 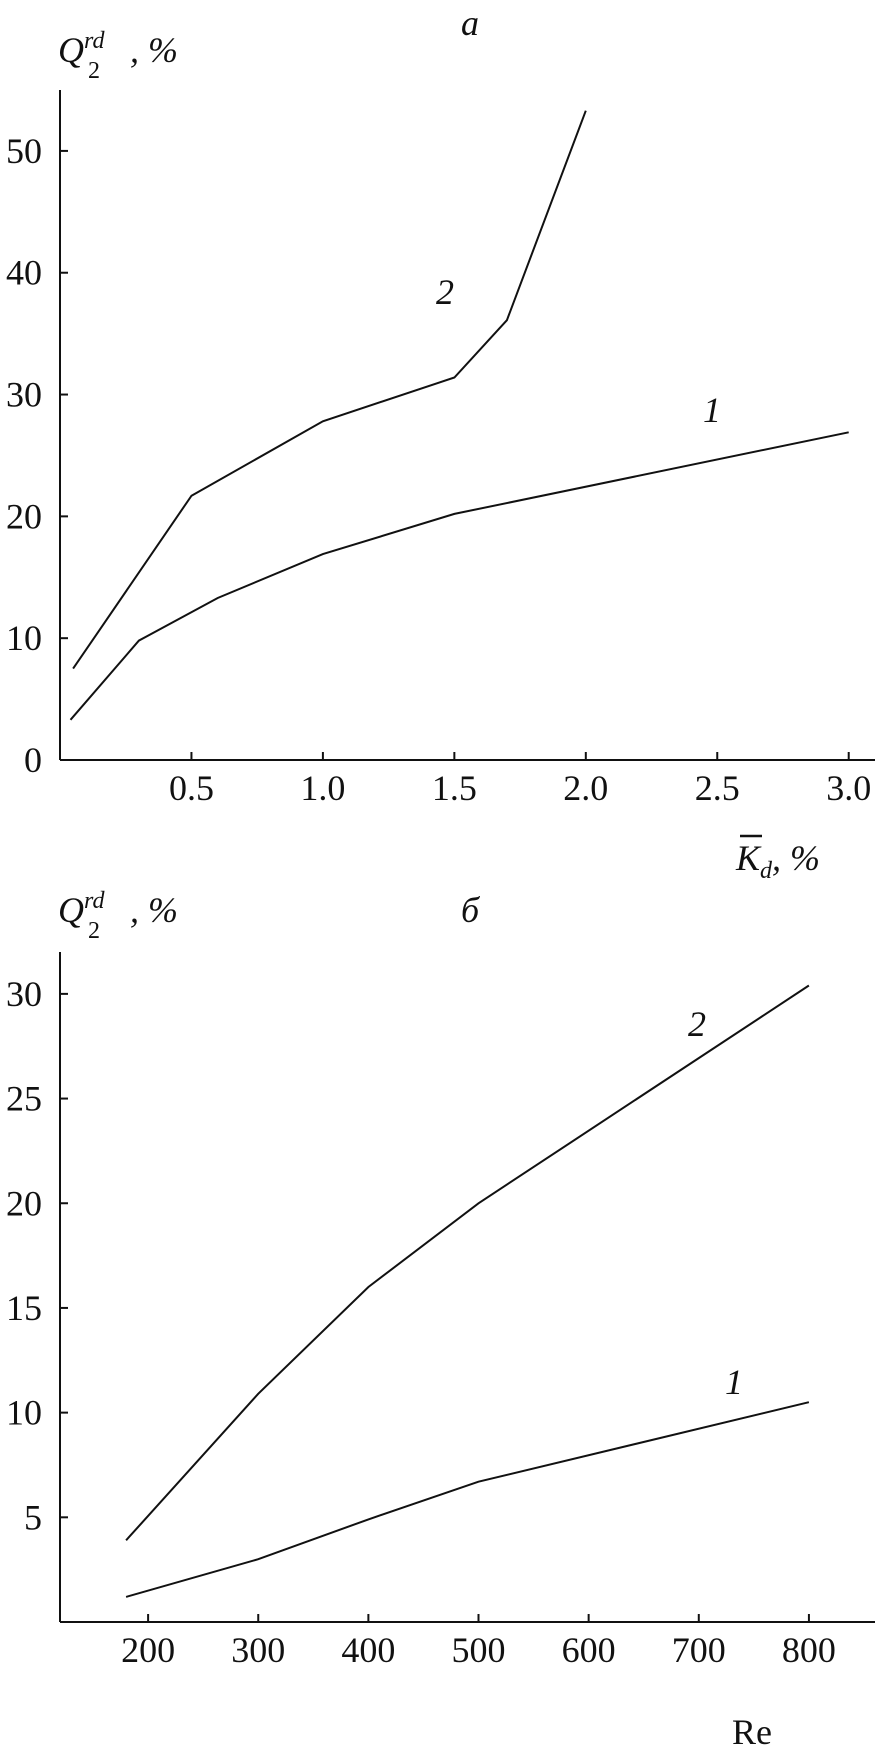 What do you see at coordinates (24, 151) in the screenshot?
I see `panel-a-y-tick-label: 50` at bounding box center [24, 151].